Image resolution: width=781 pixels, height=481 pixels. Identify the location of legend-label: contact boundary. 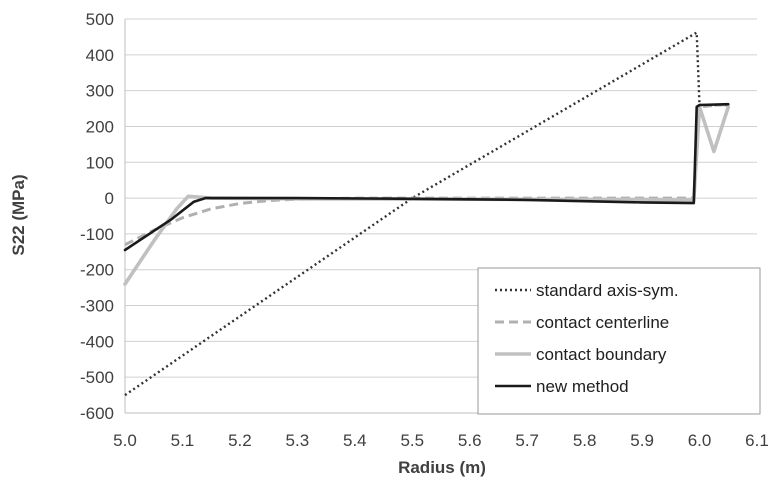
(601, 354).